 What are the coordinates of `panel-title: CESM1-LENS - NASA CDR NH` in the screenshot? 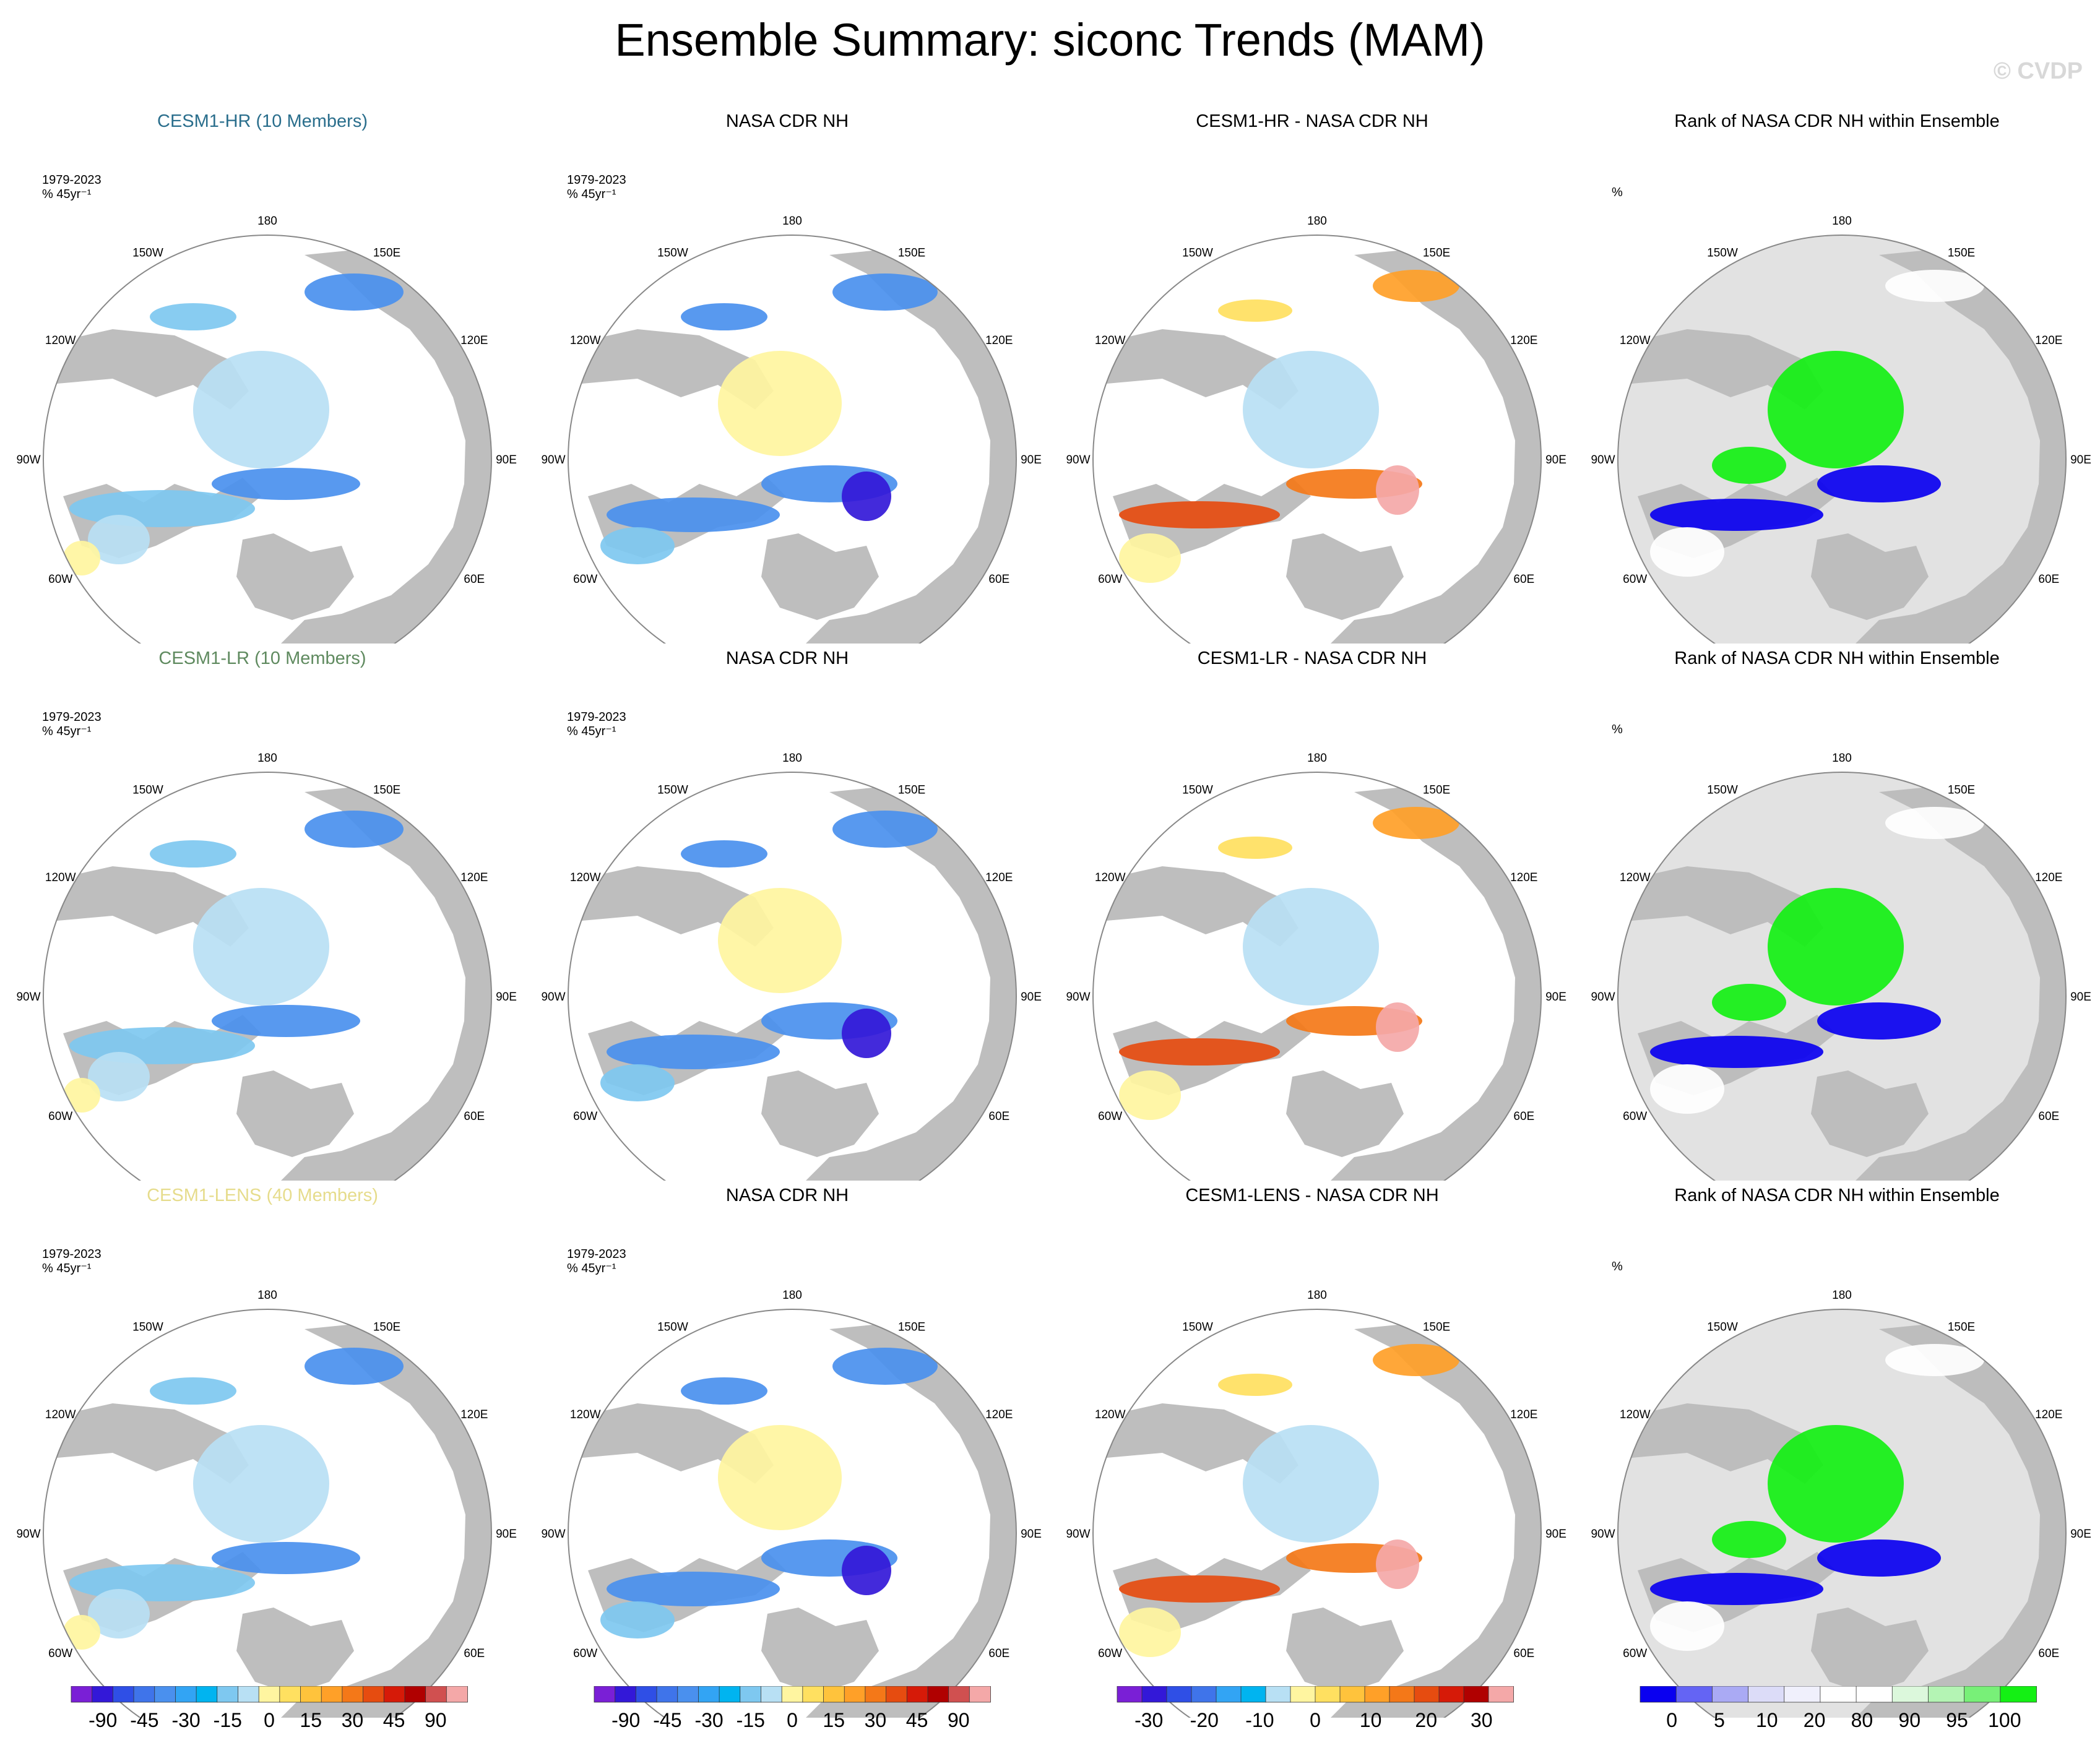 It's located at (1312, 1195).